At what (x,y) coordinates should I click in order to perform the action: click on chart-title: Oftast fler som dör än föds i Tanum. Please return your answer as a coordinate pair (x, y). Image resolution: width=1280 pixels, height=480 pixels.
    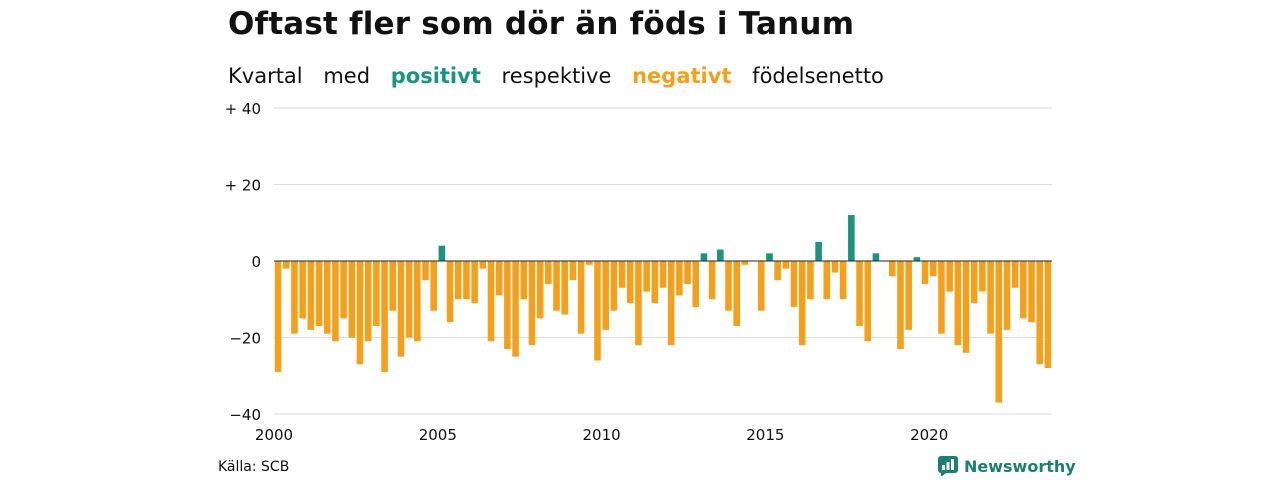
    Looking at the image, I should click on (541, 24).